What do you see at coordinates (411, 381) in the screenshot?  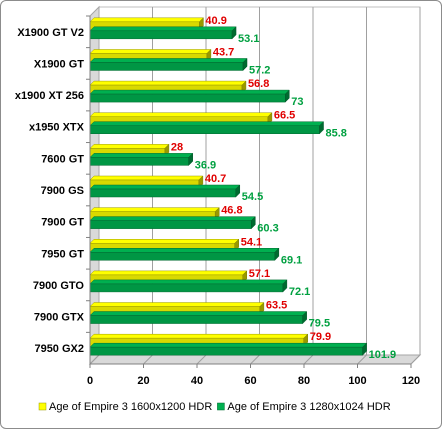 I see `x-tick-label: 120` at bounding box center [411, 381].